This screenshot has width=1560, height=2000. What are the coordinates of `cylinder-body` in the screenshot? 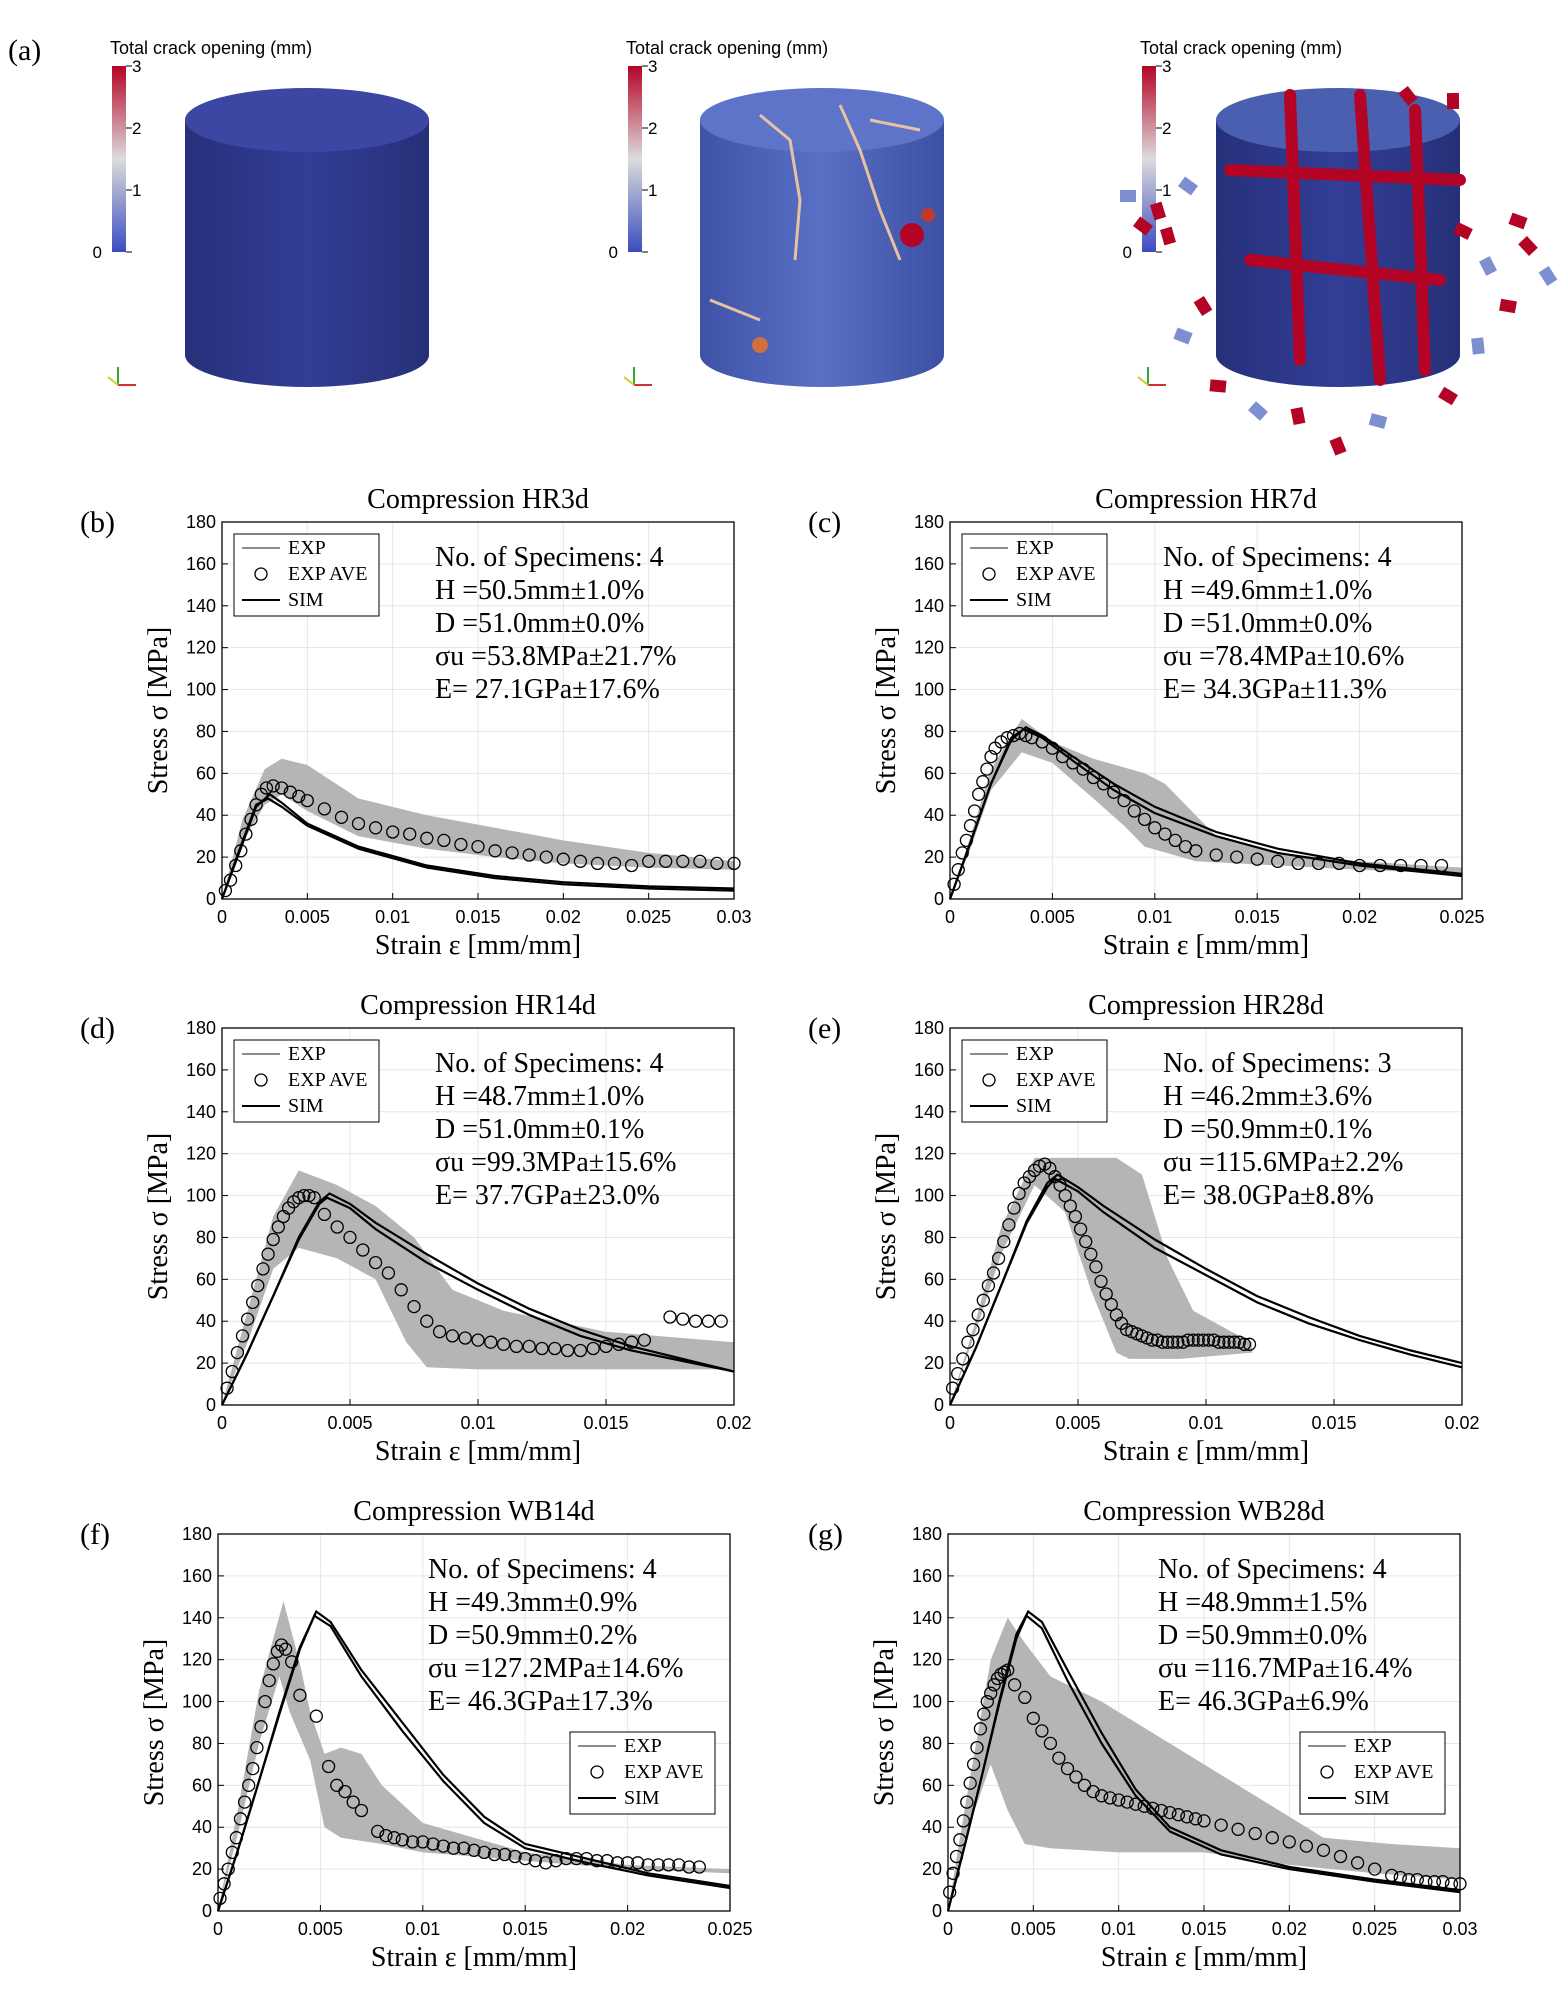 It's located at (307, 253).